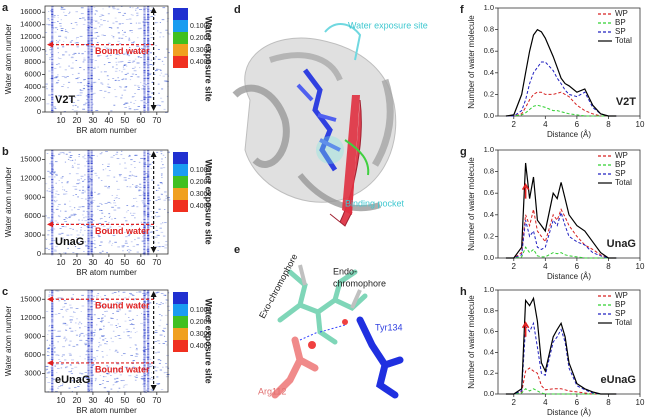  Describe the element at coordinates (561, 104) in the screenshot. I see `series-line` at that location.